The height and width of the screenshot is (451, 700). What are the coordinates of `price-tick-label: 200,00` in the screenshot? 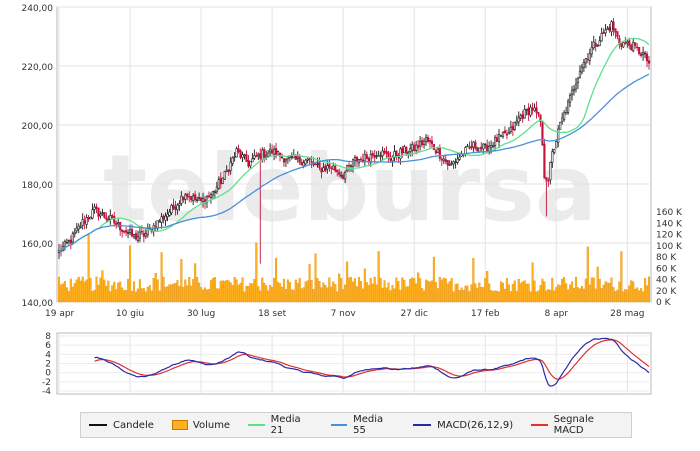 It's located at (38, 127).